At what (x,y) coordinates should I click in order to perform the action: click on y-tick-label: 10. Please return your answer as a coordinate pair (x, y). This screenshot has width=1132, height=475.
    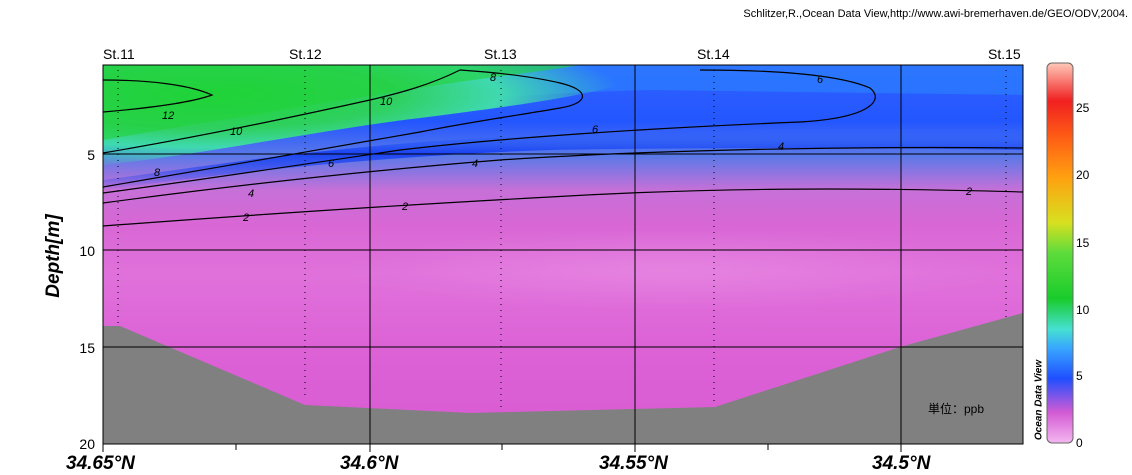
    Looking at the image, I should click on (87, 251).